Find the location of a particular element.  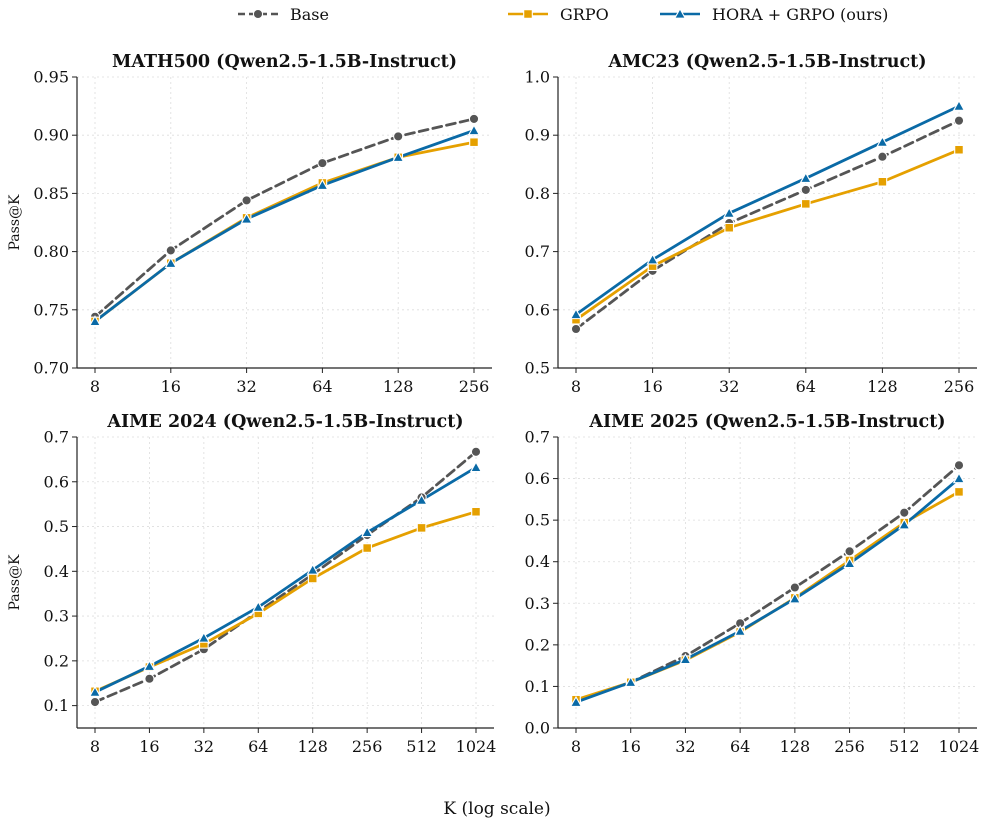

y-tick-label: 0.9 is located at coordinates (537, 135).